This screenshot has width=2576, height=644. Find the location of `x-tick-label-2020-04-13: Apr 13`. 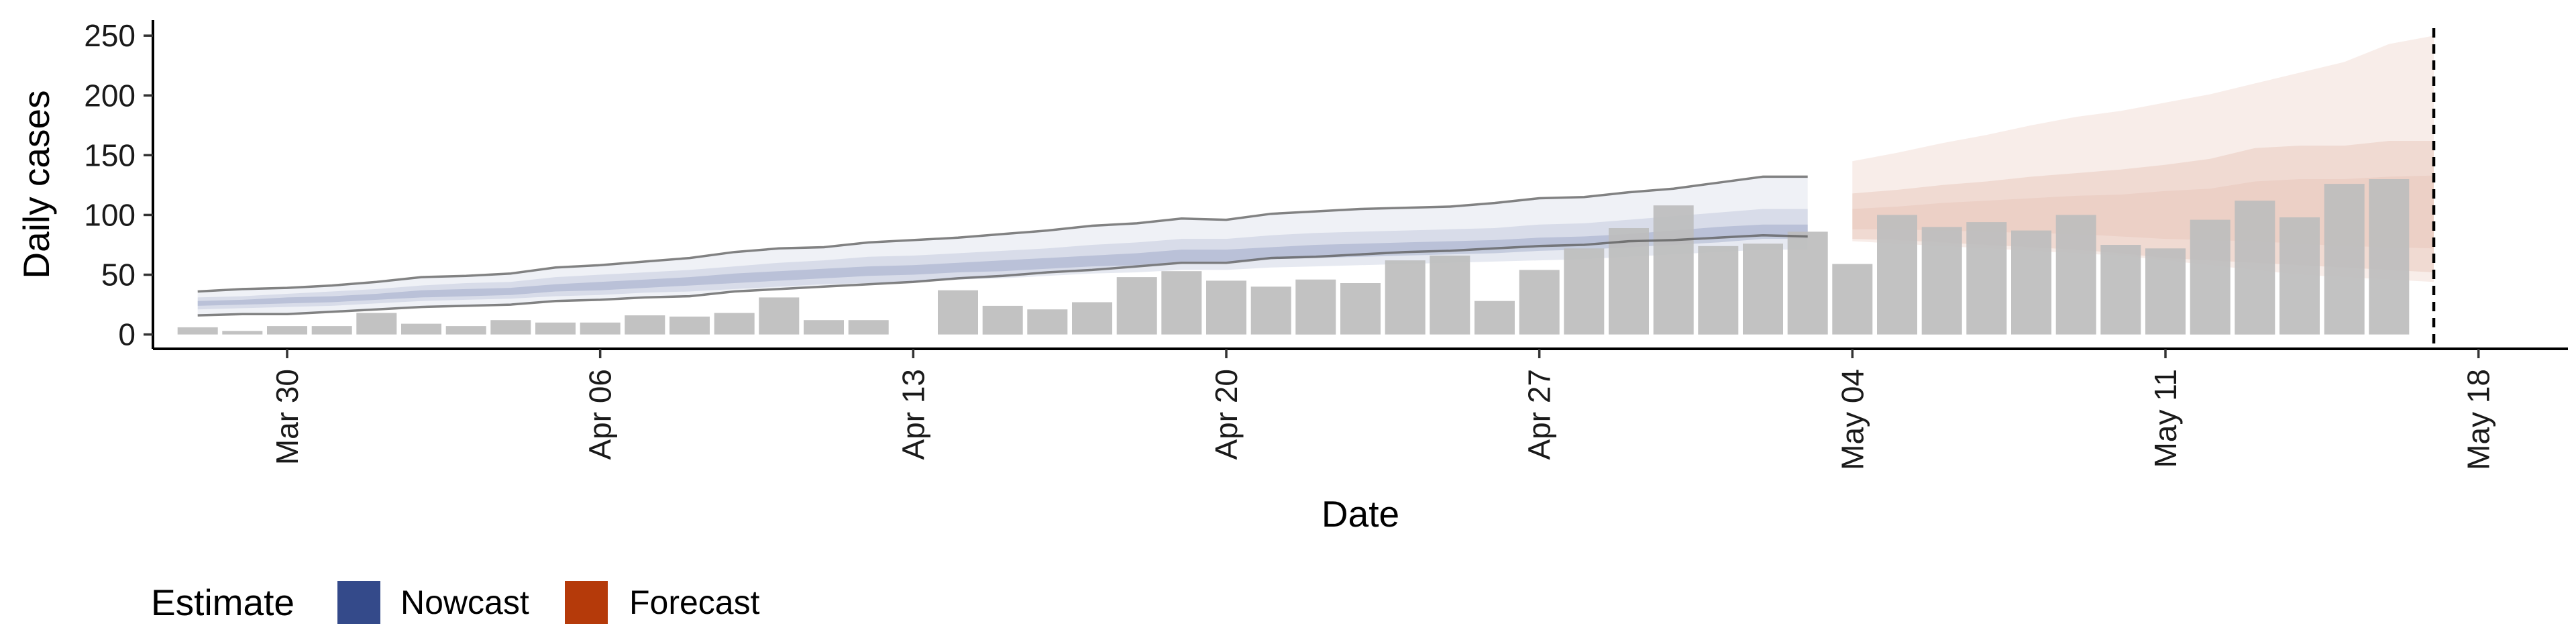

x-tick-label-2020-04-13: Apr 13 is located at coordinates (913, 414).